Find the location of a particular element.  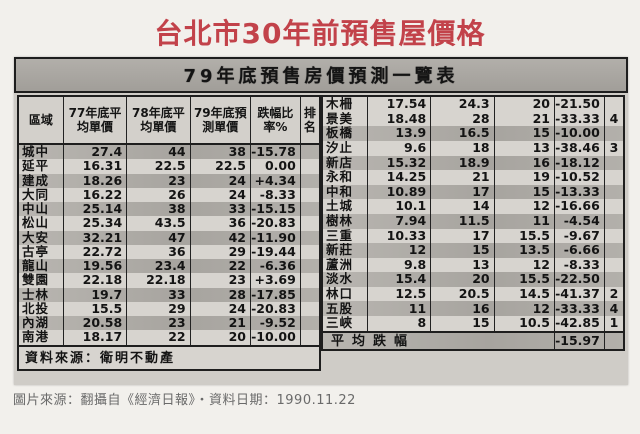

value-cell: 15.4 is located at coordinates (398, 279).